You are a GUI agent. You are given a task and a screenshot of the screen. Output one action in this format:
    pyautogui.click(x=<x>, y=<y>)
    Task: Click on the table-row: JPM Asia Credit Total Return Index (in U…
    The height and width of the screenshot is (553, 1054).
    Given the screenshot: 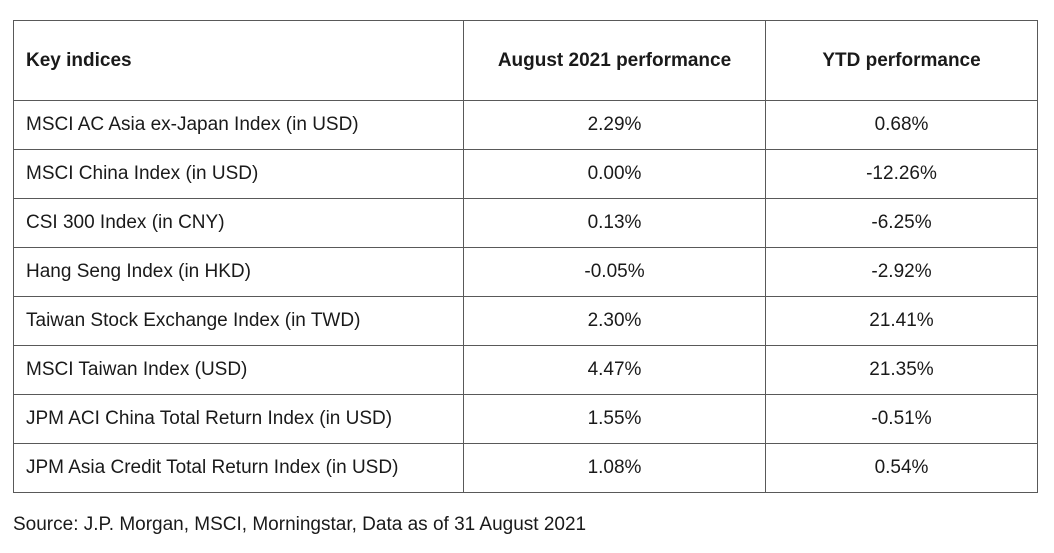 What is the action you would take?
    pyautogui.click(x=525, y=468)
    